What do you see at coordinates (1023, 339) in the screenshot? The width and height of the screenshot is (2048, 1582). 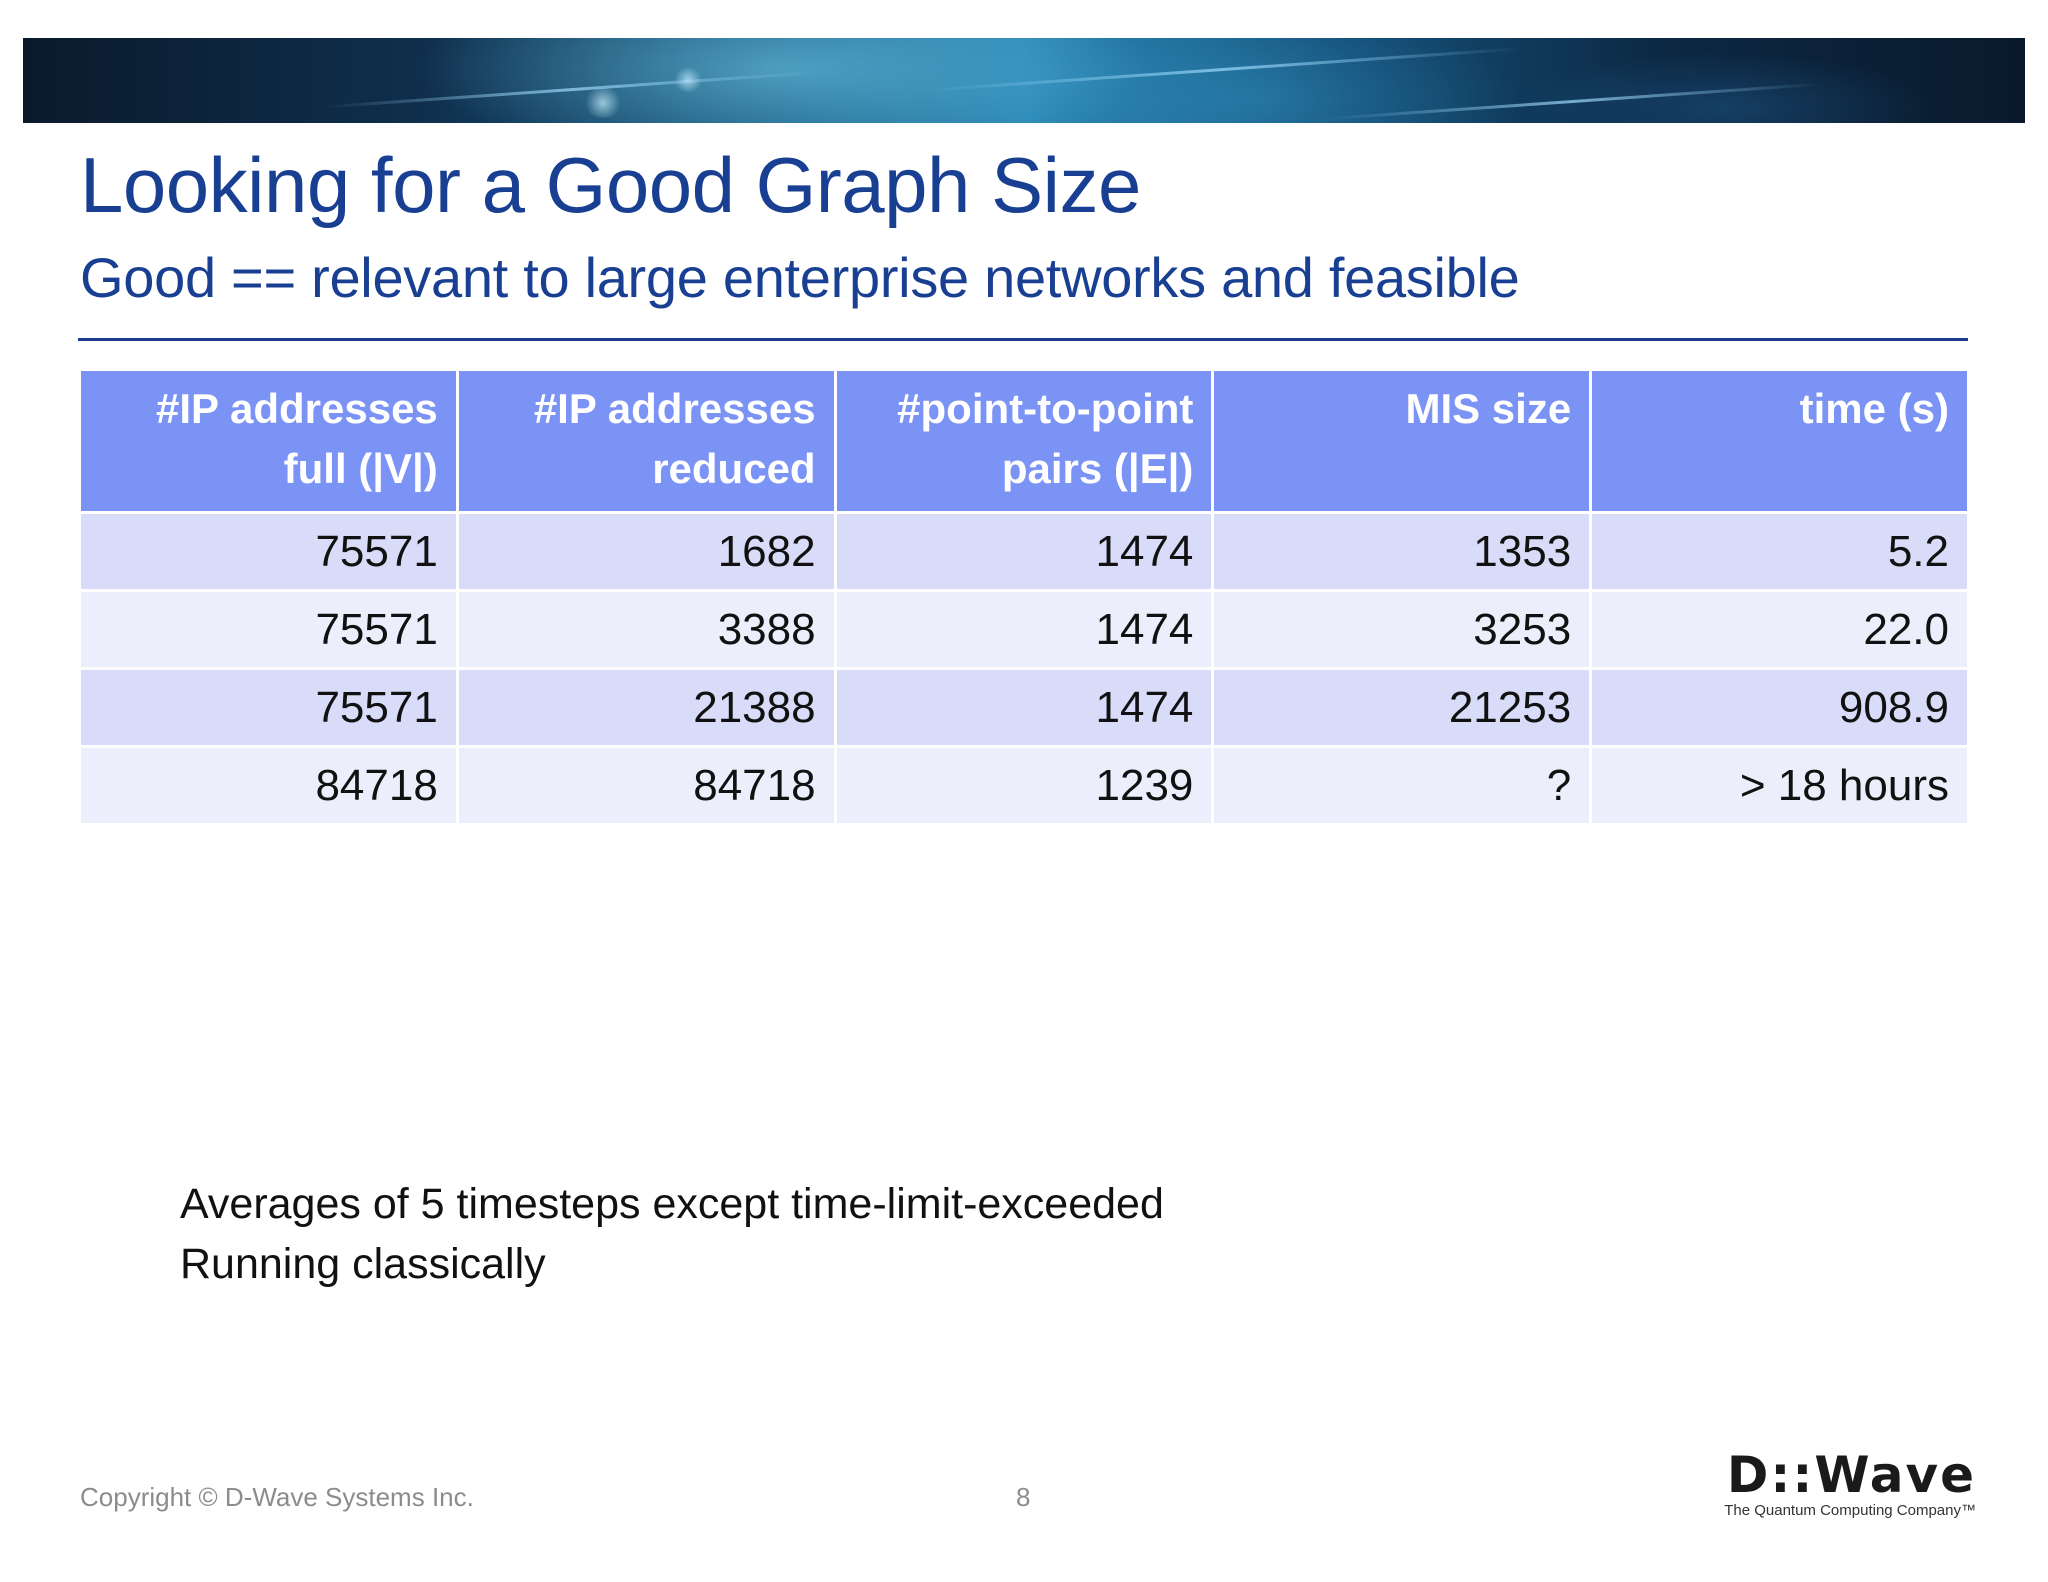 I see `title-divider` at bounding box center [1023, 339].